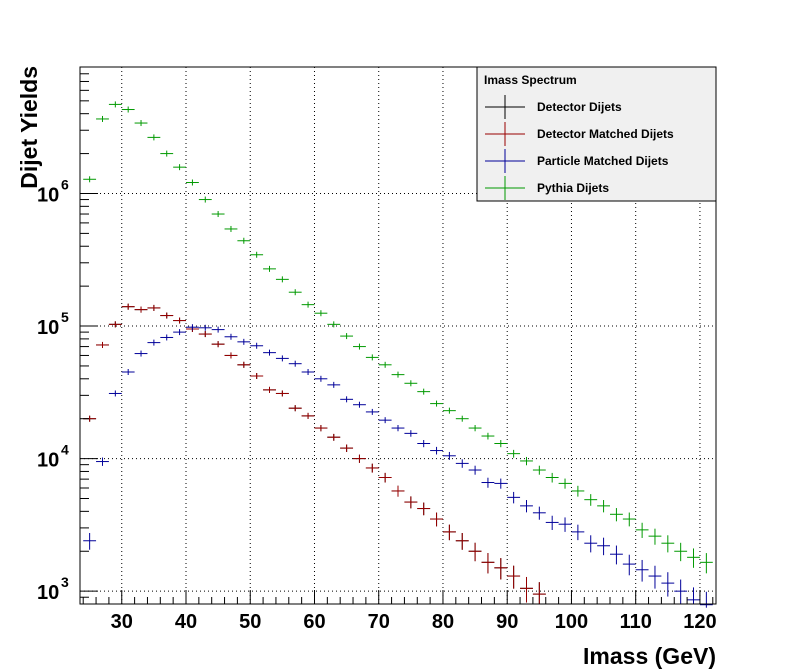  Describe the element at coordinates (379, 622) in the screenshot. I see `x-tick-label: 70` at that location.